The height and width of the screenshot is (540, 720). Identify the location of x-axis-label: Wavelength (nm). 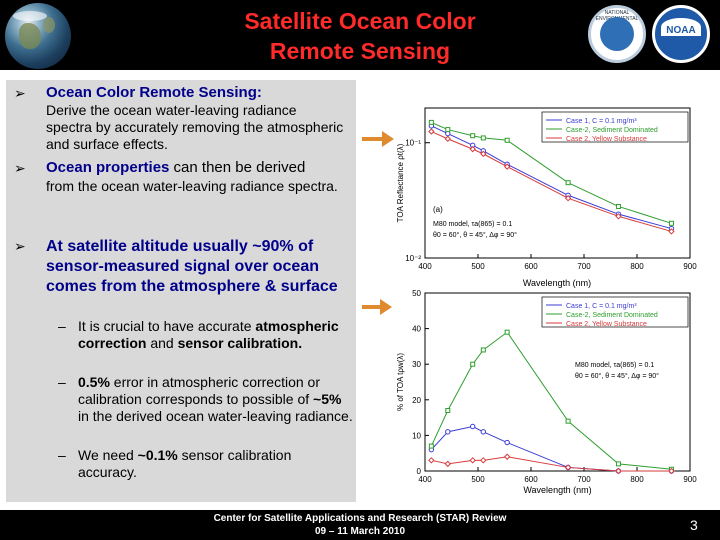
(557, 490).